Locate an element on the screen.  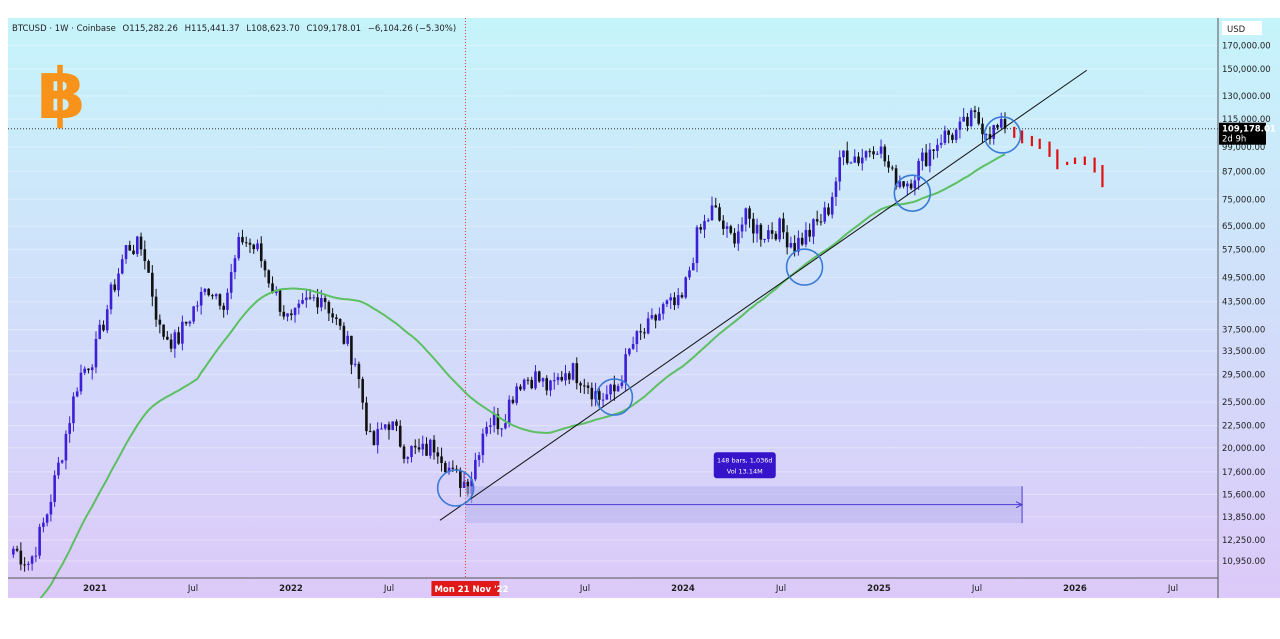
price-tick-label: 87,000.00 is located at coordinates (1243, 172).